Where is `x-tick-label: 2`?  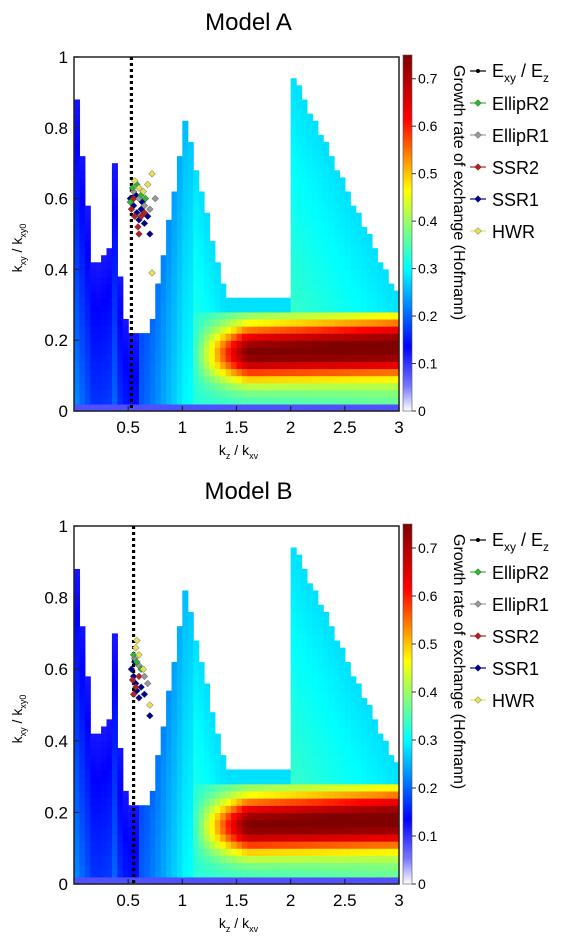
x-tick-label: 2 is located at coordinates (290, 427).